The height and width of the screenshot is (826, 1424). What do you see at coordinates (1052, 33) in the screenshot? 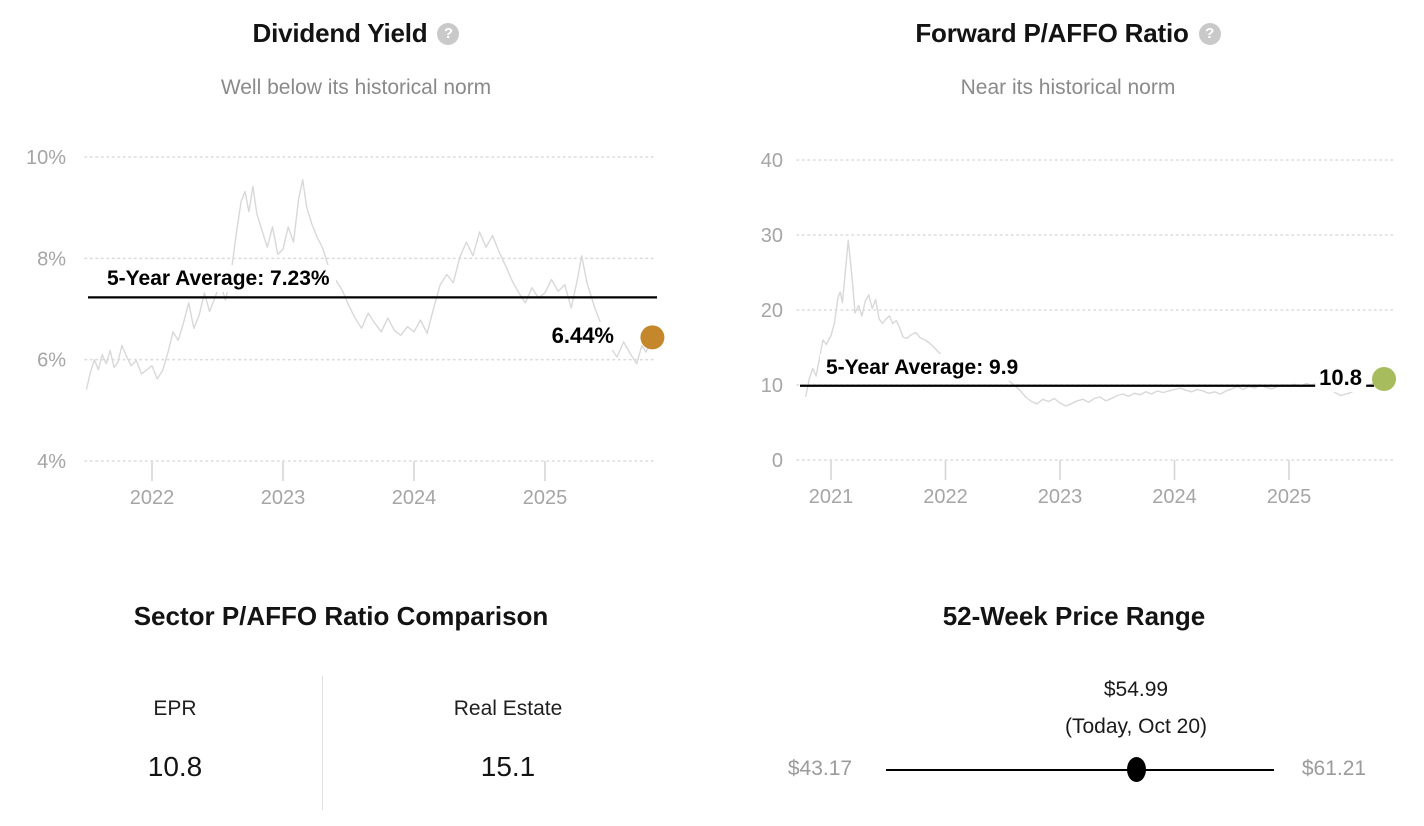
I see `paffo-title: Forward P/AFFO Ratio` at bounding box center [1052, 33].